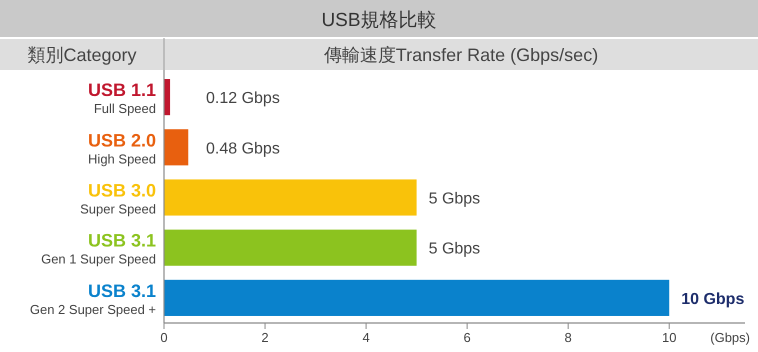 The image size is (758, 352). I want to click on y-axis-title: 類別Category, so click(82, 55).